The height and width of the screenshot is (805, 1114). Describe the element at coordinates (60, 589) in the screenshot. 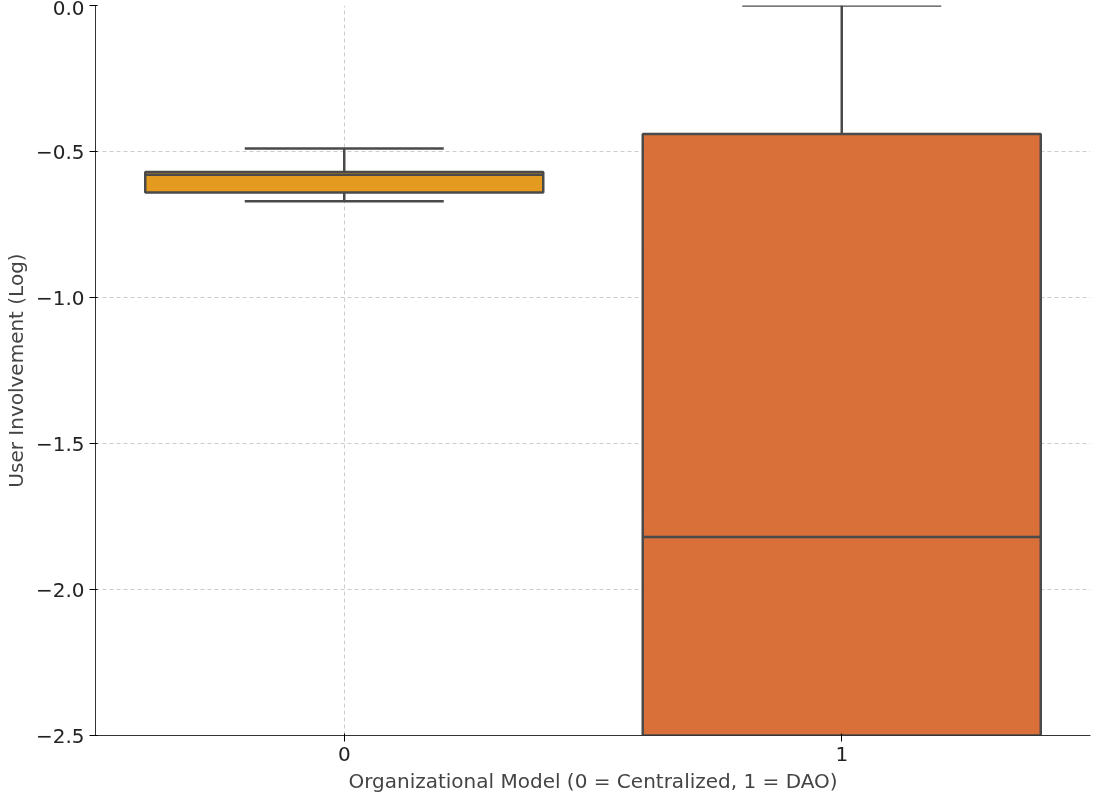

I see `y-tick-label: −2.0` at that location.